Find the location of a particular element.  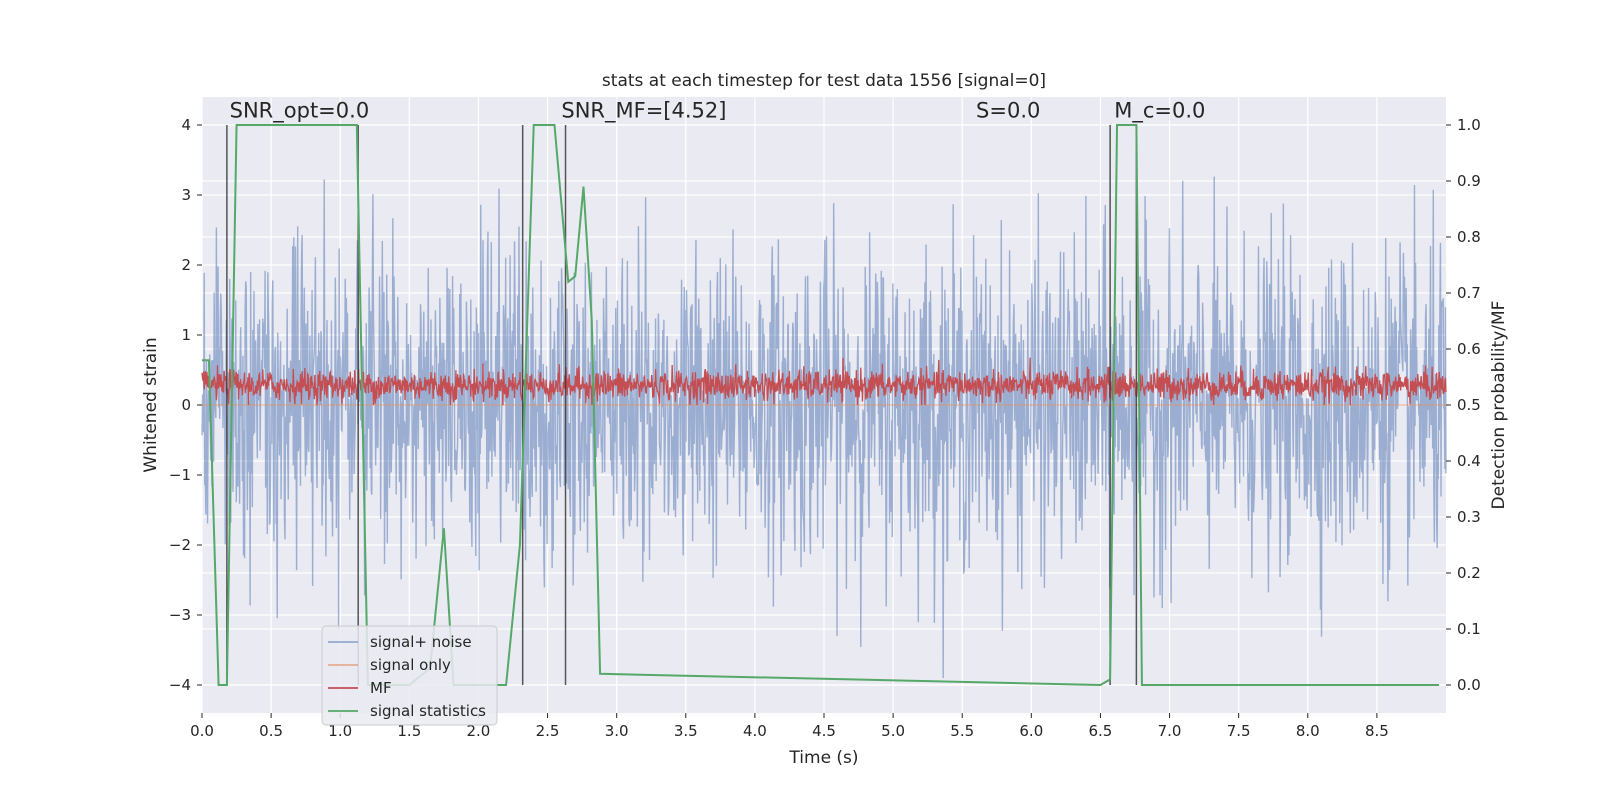

y-right-tick-label-8: 0.8 is located at coordinates (1469, 237).